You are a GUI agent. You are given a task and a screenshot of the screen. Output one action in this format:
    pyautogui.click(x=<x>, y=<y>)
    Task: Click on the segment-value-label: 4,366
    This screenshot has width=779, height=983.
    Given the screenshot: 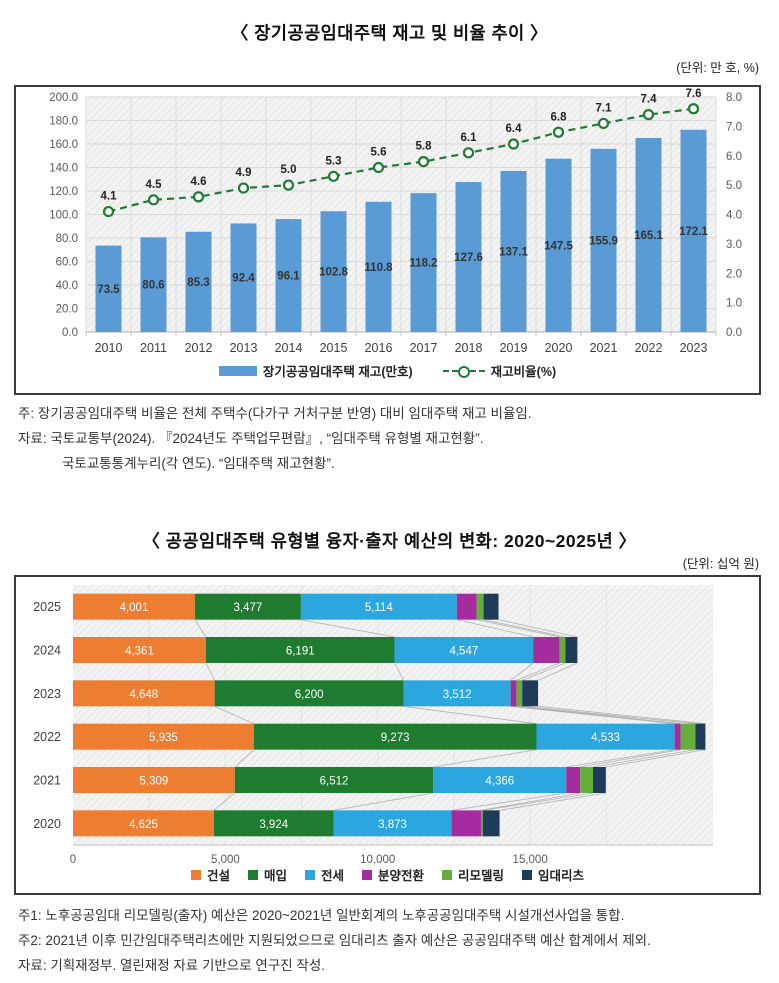 What is the action you would take?
    pyautogui.click(x=499, y=782)
    